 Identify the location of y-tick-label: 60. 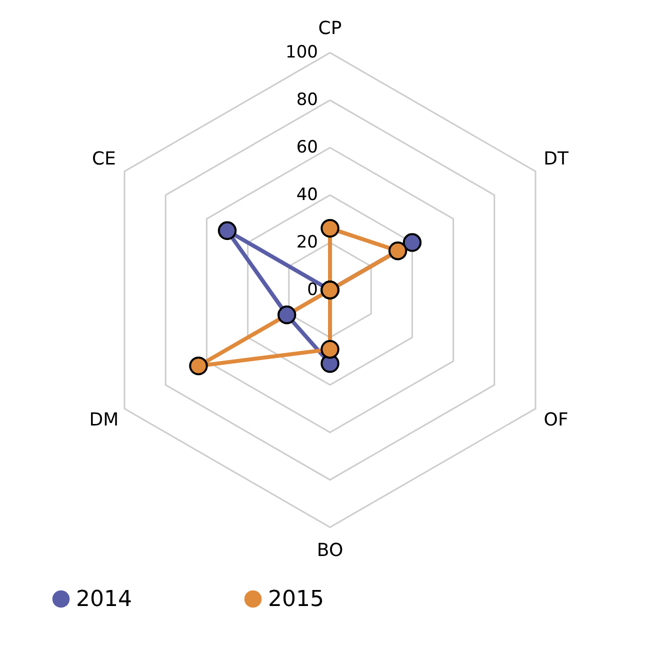
(307, 148).